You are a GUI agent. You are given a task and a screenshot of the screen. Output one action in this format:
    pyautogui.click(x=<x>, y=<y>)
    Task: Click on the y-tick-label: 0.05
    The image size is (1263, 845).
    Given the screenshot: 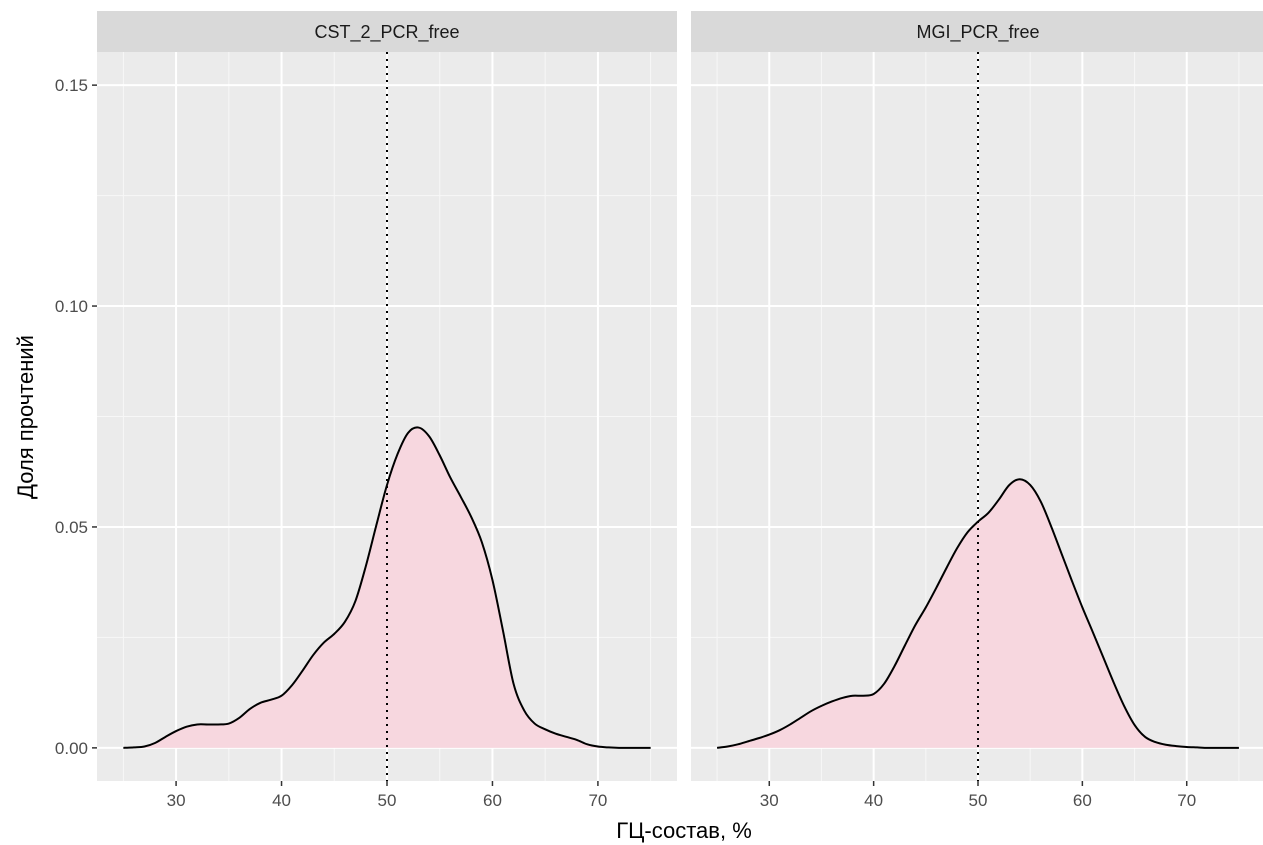 What is the action you would take?
    pyautogui.click(x=71, y=527)
    